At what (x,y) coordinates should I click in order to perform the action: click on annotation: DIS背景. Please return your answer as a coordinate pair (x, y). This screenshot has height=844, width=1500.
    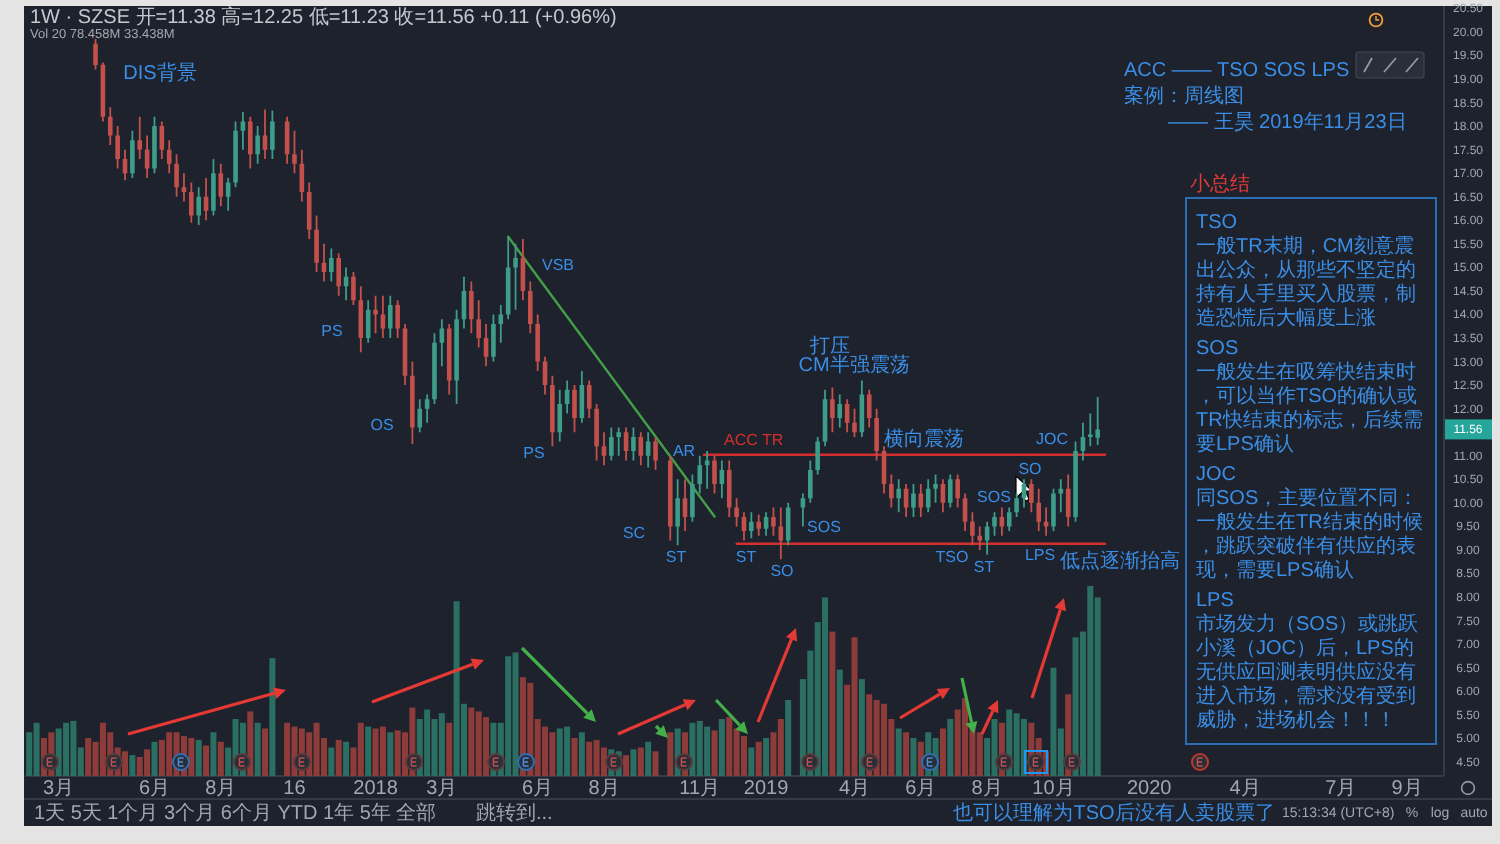
    Looking at the image, I should click on (160, 73).